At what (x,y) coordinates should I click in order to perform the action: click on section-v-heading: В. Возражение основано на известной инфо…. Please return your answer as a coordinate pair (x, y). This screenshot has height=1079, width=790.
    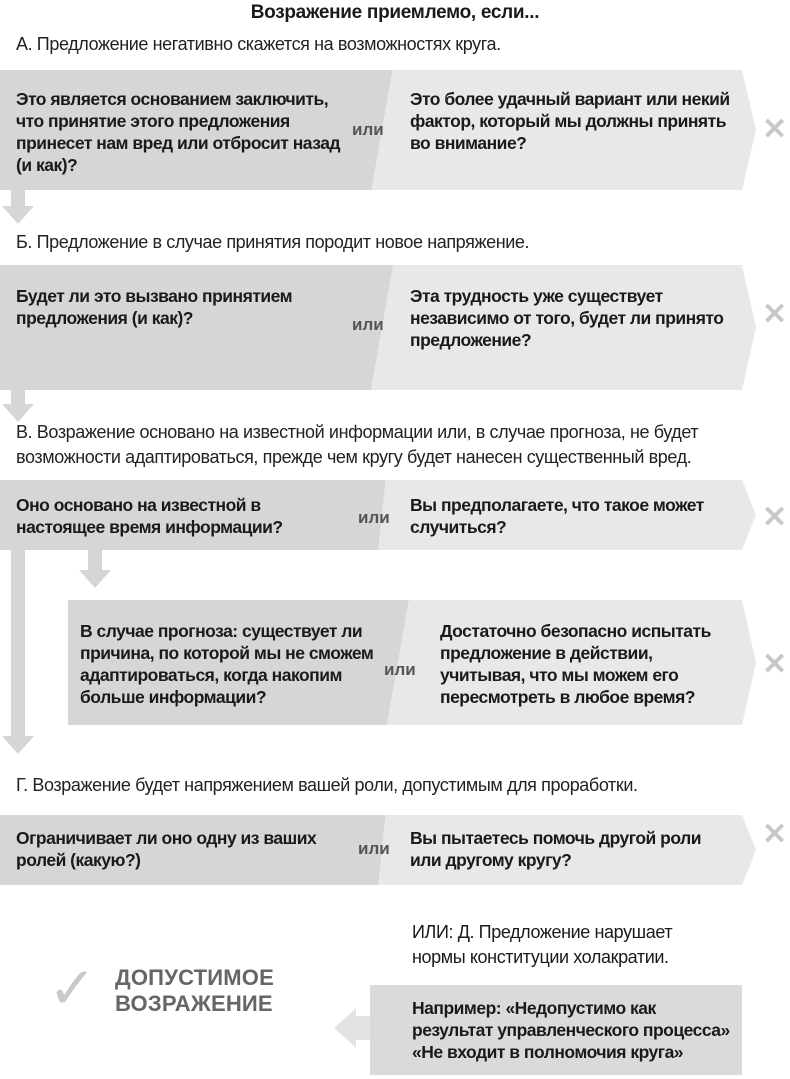
    Looking at the image, I should click on (357, 444).